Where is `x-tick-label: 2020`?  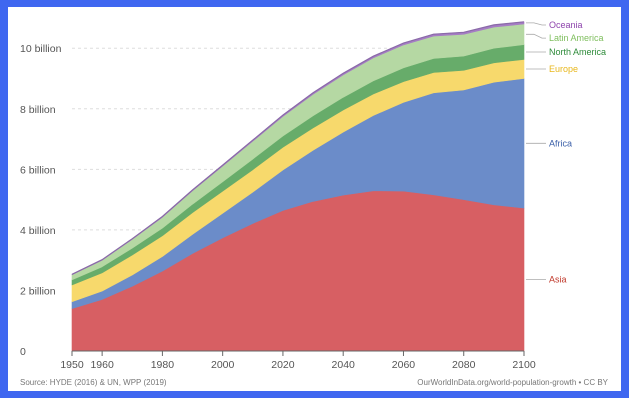
x-tick-label: 2020 is located at coordinates (283, 365).